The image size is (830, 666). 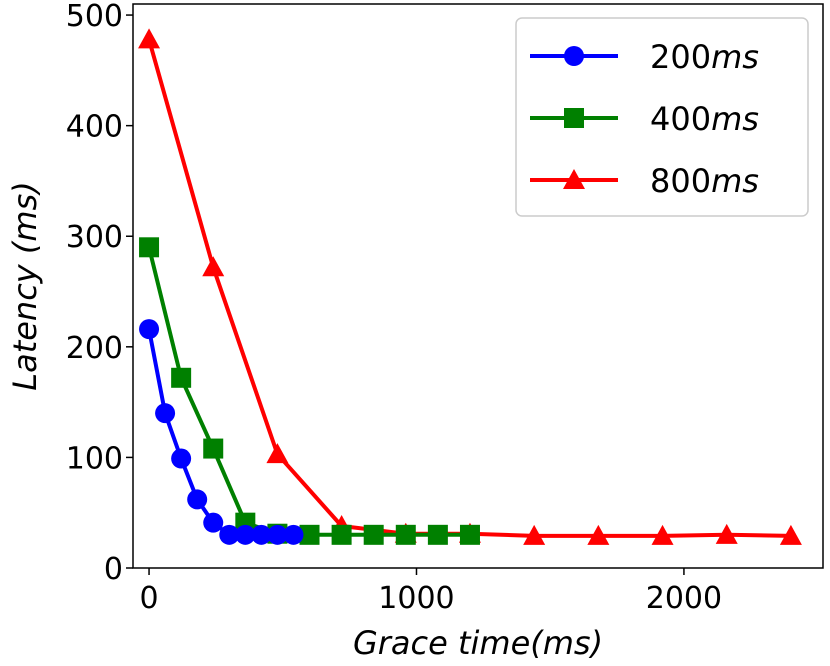 I want to click on legend-label-800ms: 800ms, so click(x=704, y=181).